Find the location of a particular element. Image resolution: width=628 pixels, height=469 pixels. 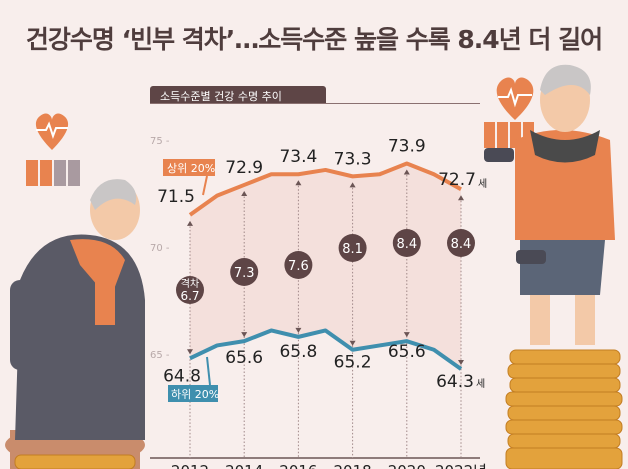

gap-value: 7.6 is located at coordinates (298, 266).